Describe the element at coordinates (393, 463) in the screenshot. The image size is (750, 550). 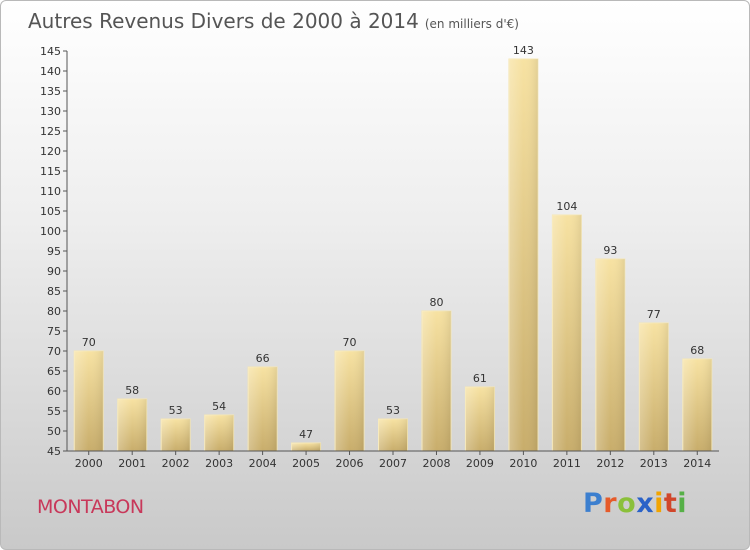
I see `x-tick-label: 2007` at that location.